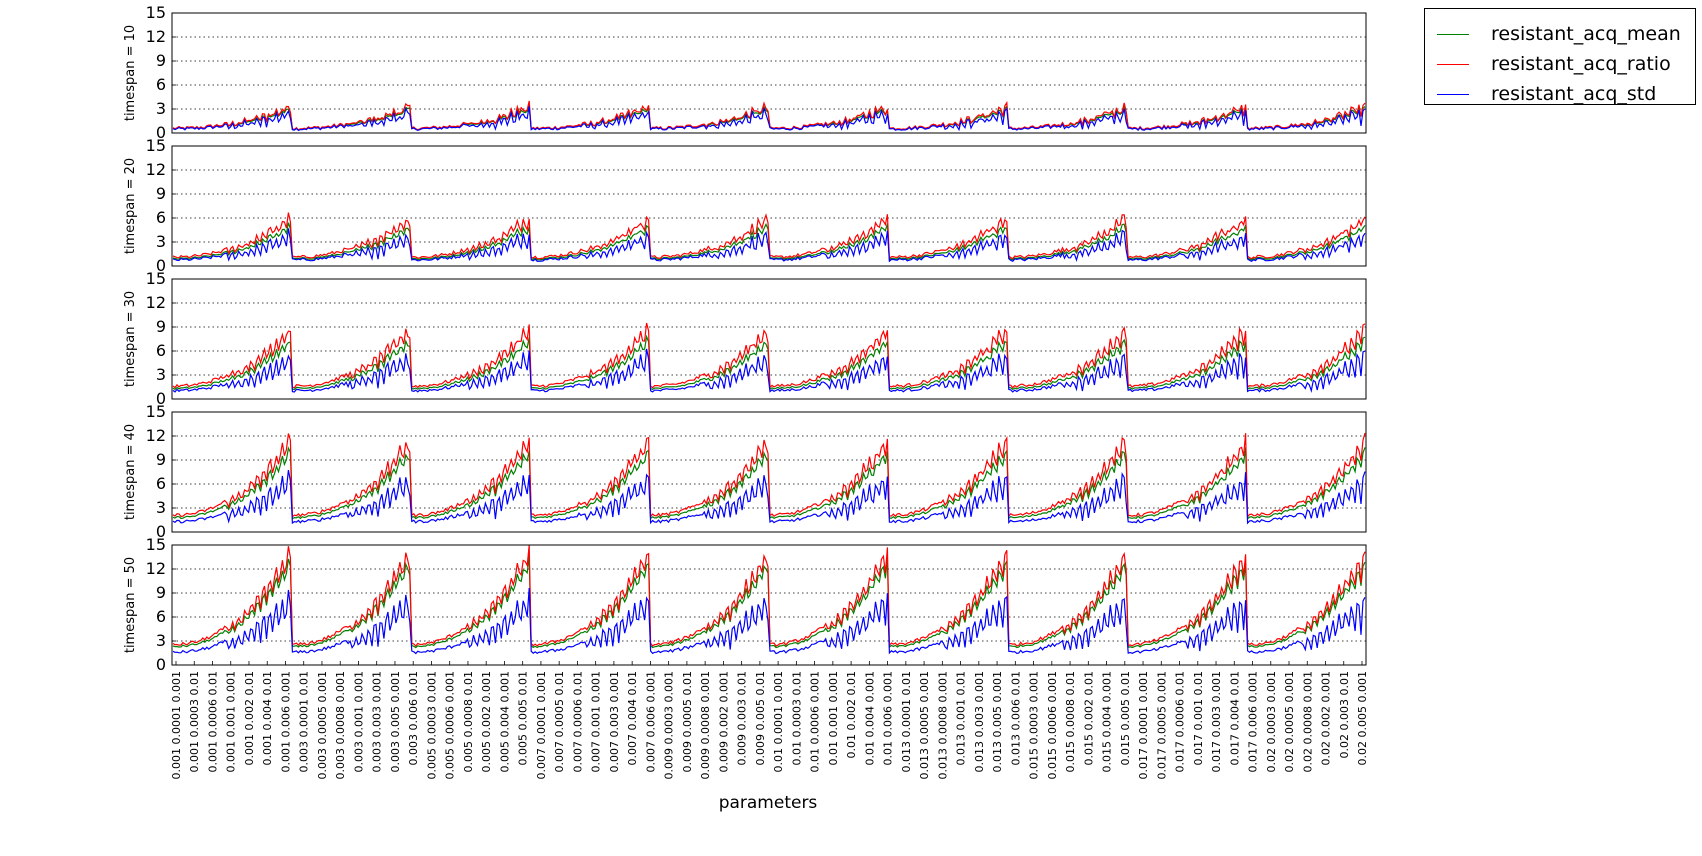 This screenshot has height=856, width=1702. What do you see at coordinates (468, 721) in the screenshot?
I see `x-tick-label: 0.005 0.0008 0.01` at bounding box center [468, 721].